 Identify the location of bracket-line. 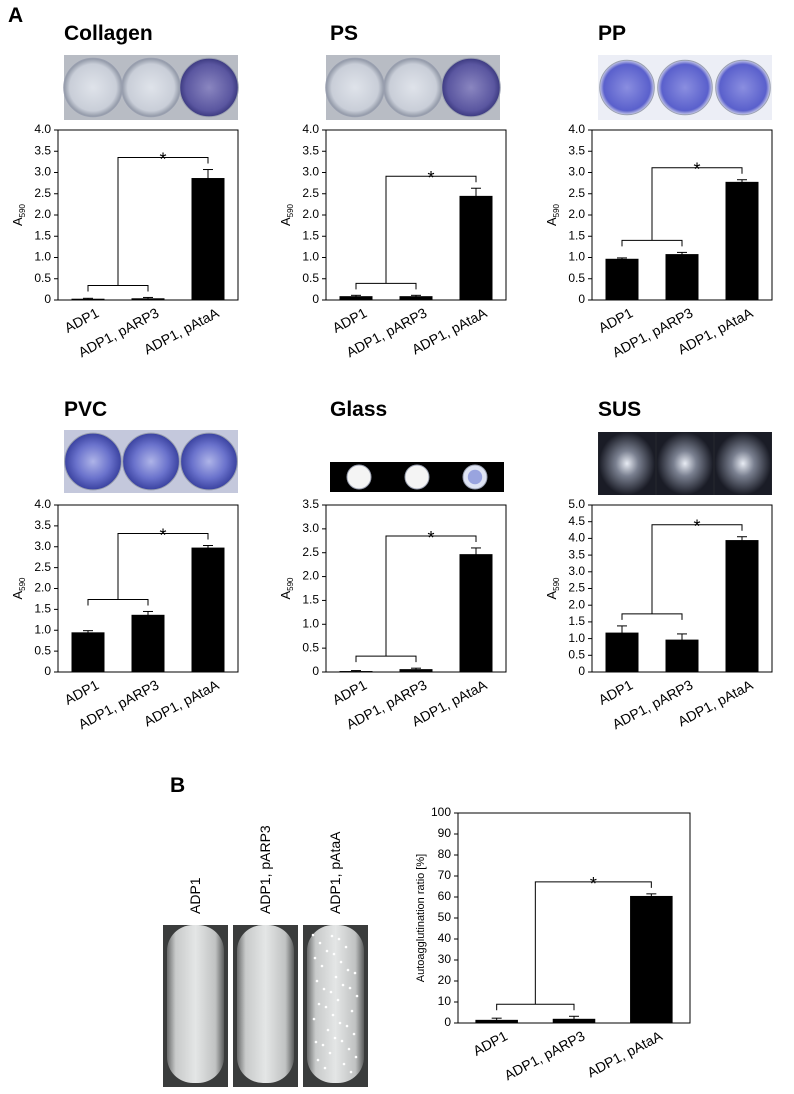
(682, 572).